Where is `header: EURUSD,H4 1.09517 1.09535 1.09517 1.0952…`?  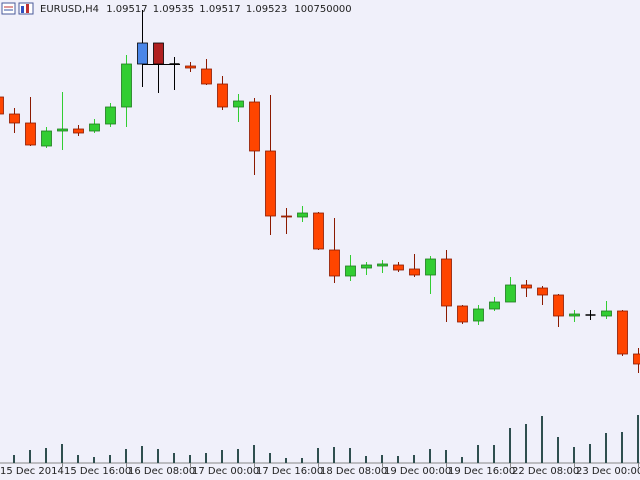 header: EURUSD,H4 1.09517 1.09535 1.09517 1.0952… is located at coordinates (196, 9).